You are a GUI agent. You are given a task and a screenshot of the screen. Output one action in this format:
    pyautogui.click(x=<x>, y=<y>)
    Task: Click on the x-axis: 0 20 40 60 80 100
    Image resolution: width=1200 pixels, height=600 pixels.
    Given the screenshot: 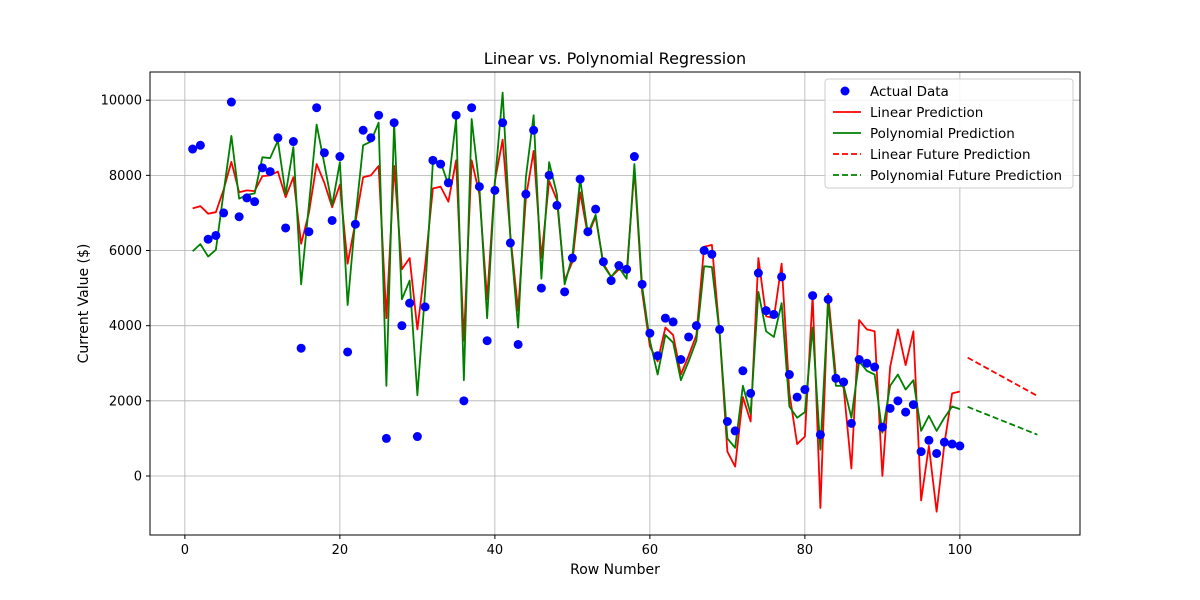 What is the action you would take?
    pyautogui.click(x=576, y=546)
    